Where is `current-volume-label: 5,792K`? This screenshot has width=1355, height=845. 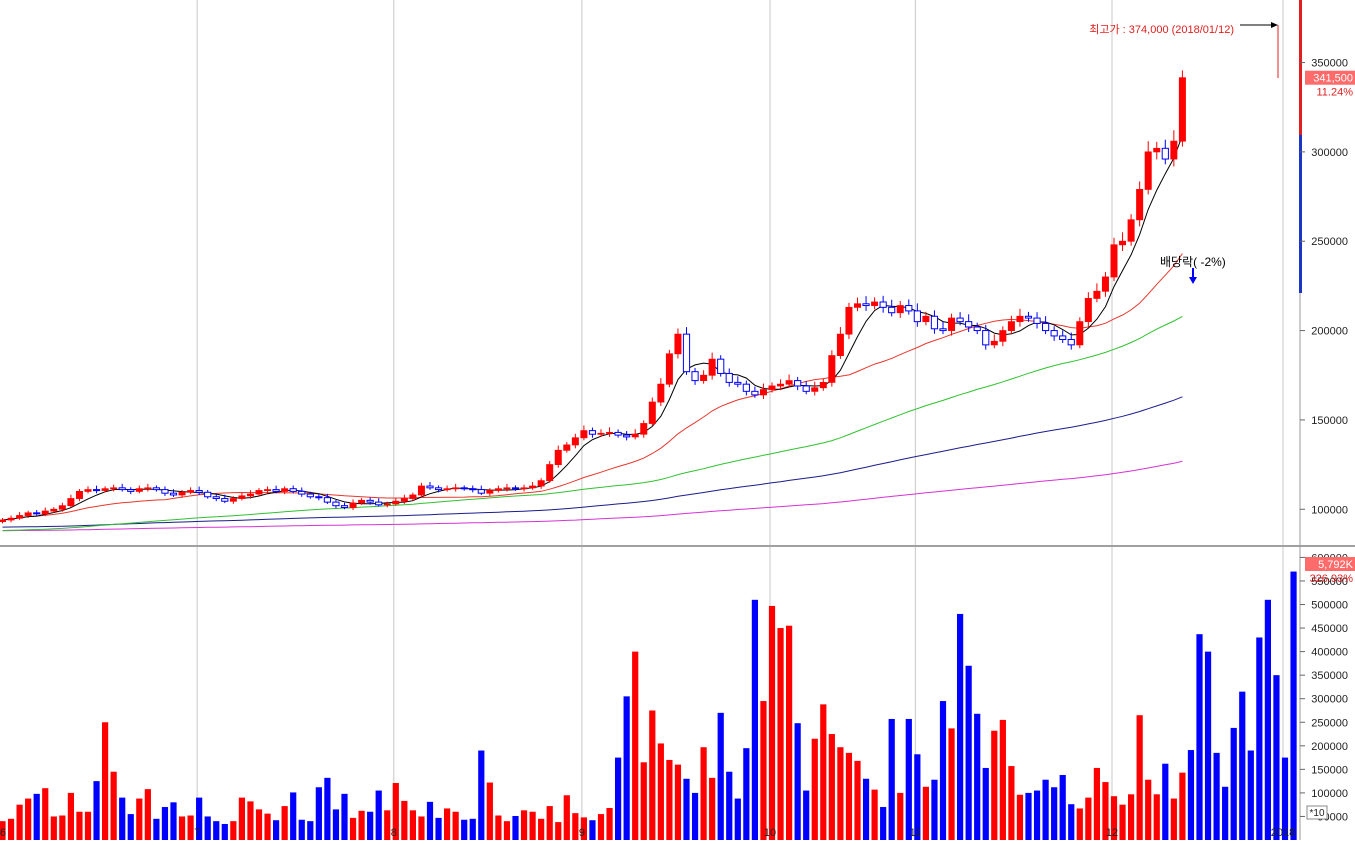
current-volume-label: 5,792K is located at coordinates (1336, 565).